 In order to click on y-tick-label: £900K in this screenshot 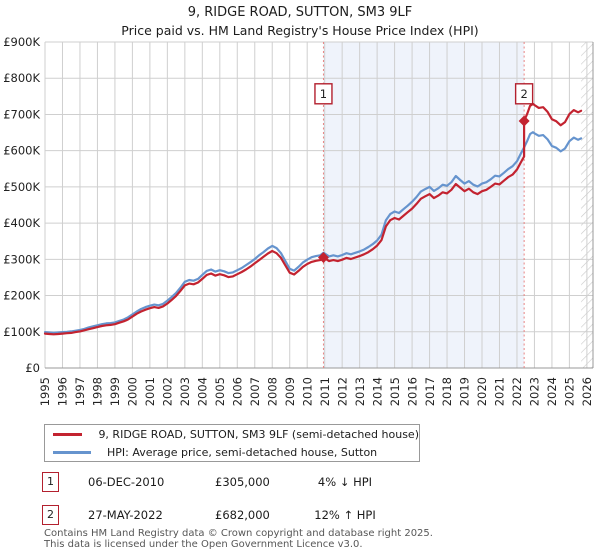, I will do `click(21, 42)`.